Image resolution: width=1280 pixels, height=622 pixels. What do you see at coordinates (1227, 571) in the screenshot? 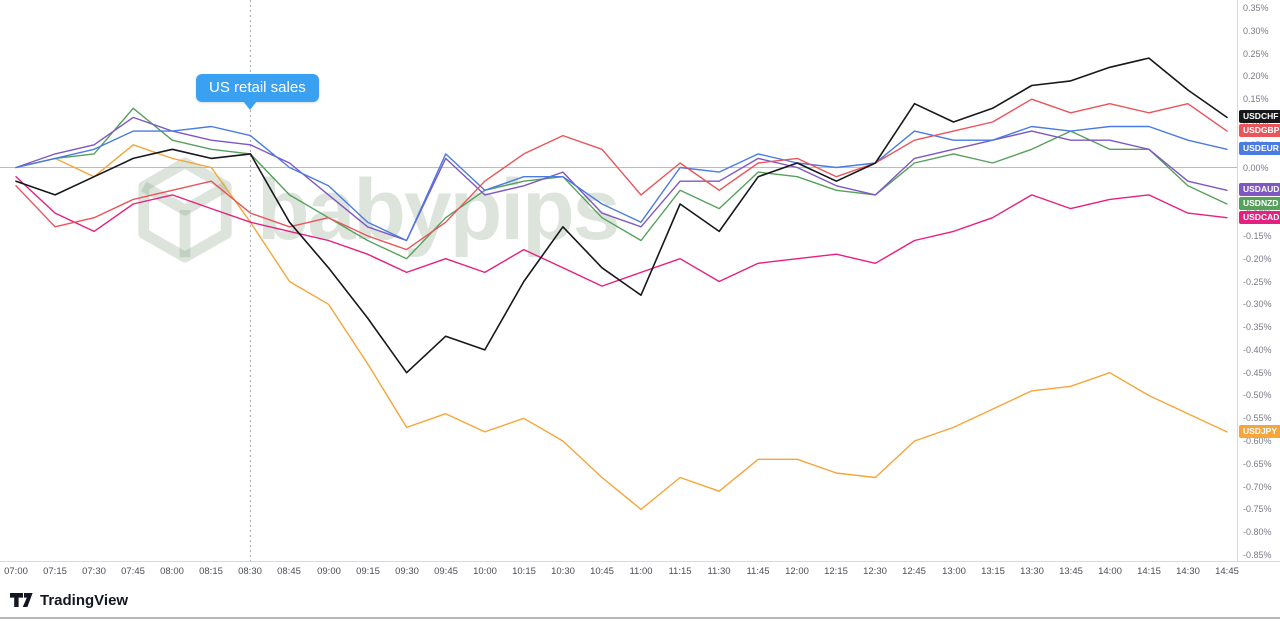
I see `time-label: 14:45` at bounding box center [1227, 571].